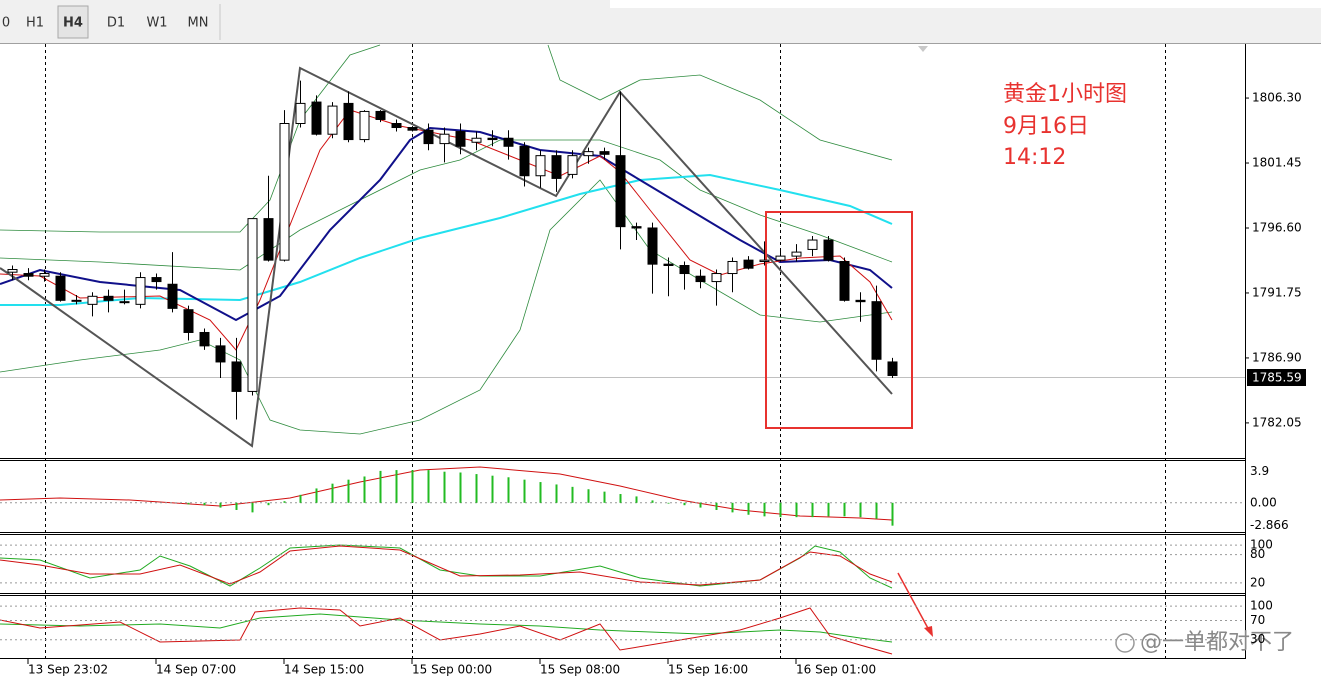 The width and height of the screenshot is (1321, 686). I want to click on x-tick-label: 15 Sep 00:00, so click(452, 670).